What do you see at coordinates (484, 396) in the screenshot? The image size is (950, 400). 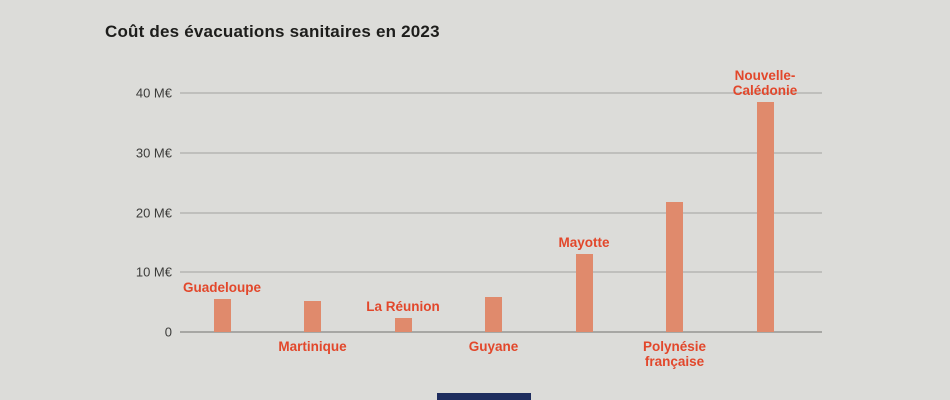 I see `bottom-strip` at bounding box center [484, 396].